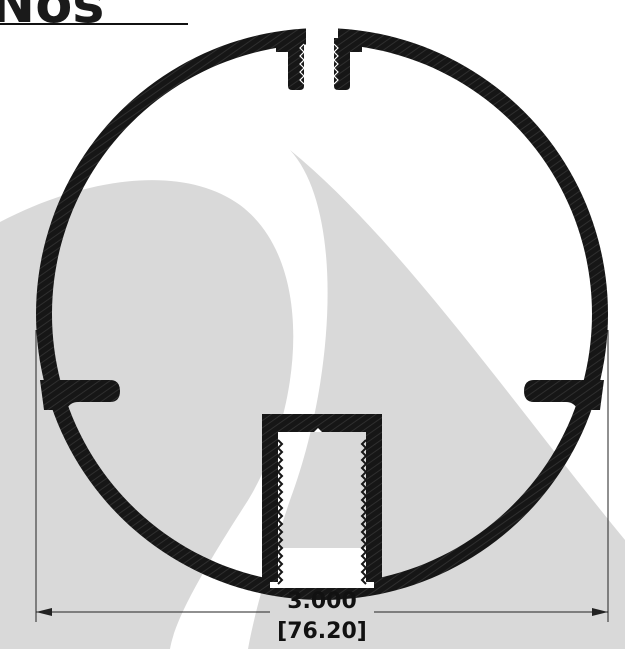 The width and height of the screenshot is (625, 649). I want to click on top-gap, so click(322, 38).